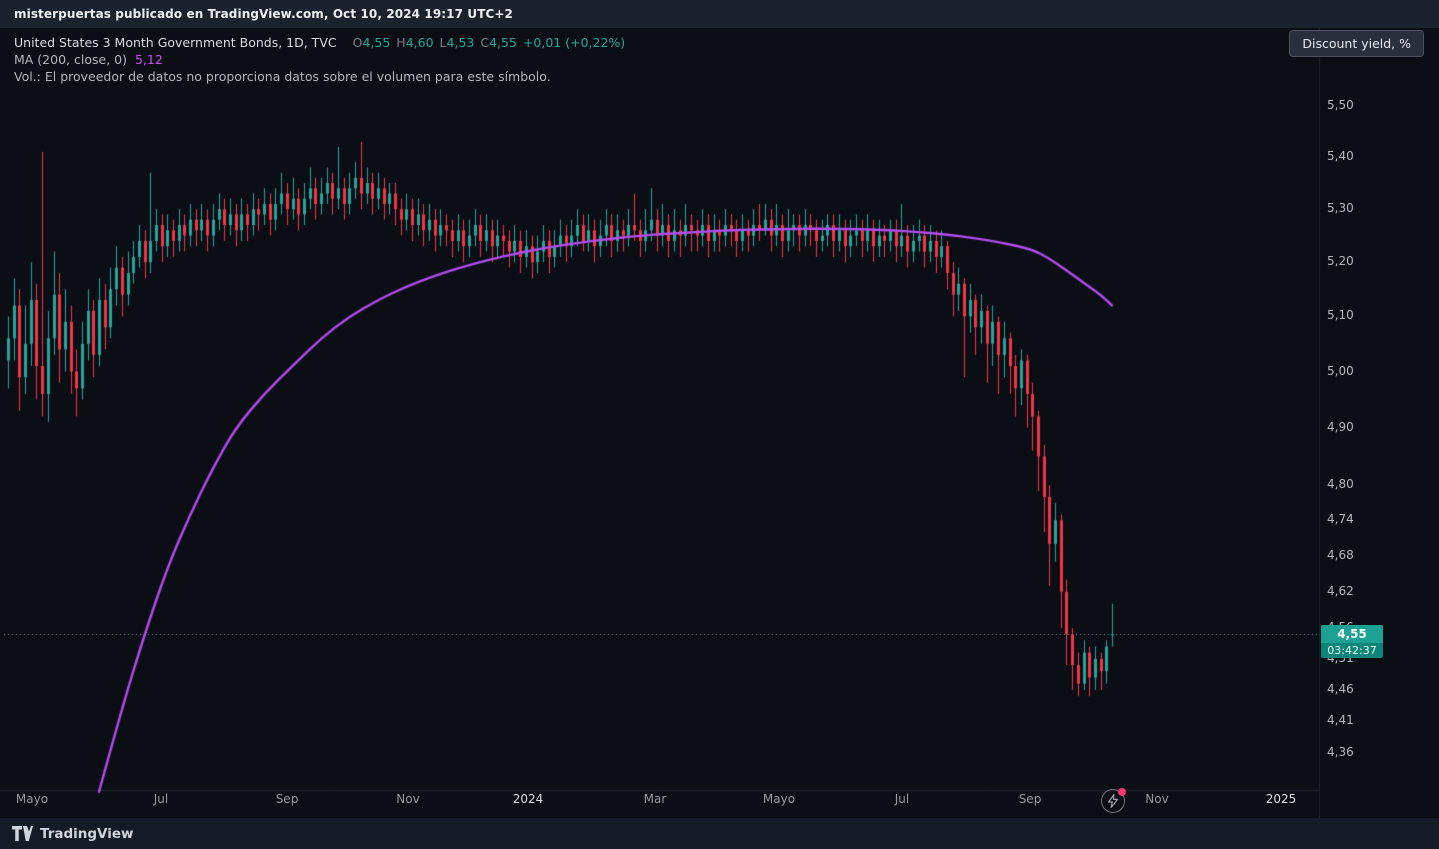 The width and height of the screenshot is (1439, 849). I want to click on time-axis-label: Mar, so click(655, 799).